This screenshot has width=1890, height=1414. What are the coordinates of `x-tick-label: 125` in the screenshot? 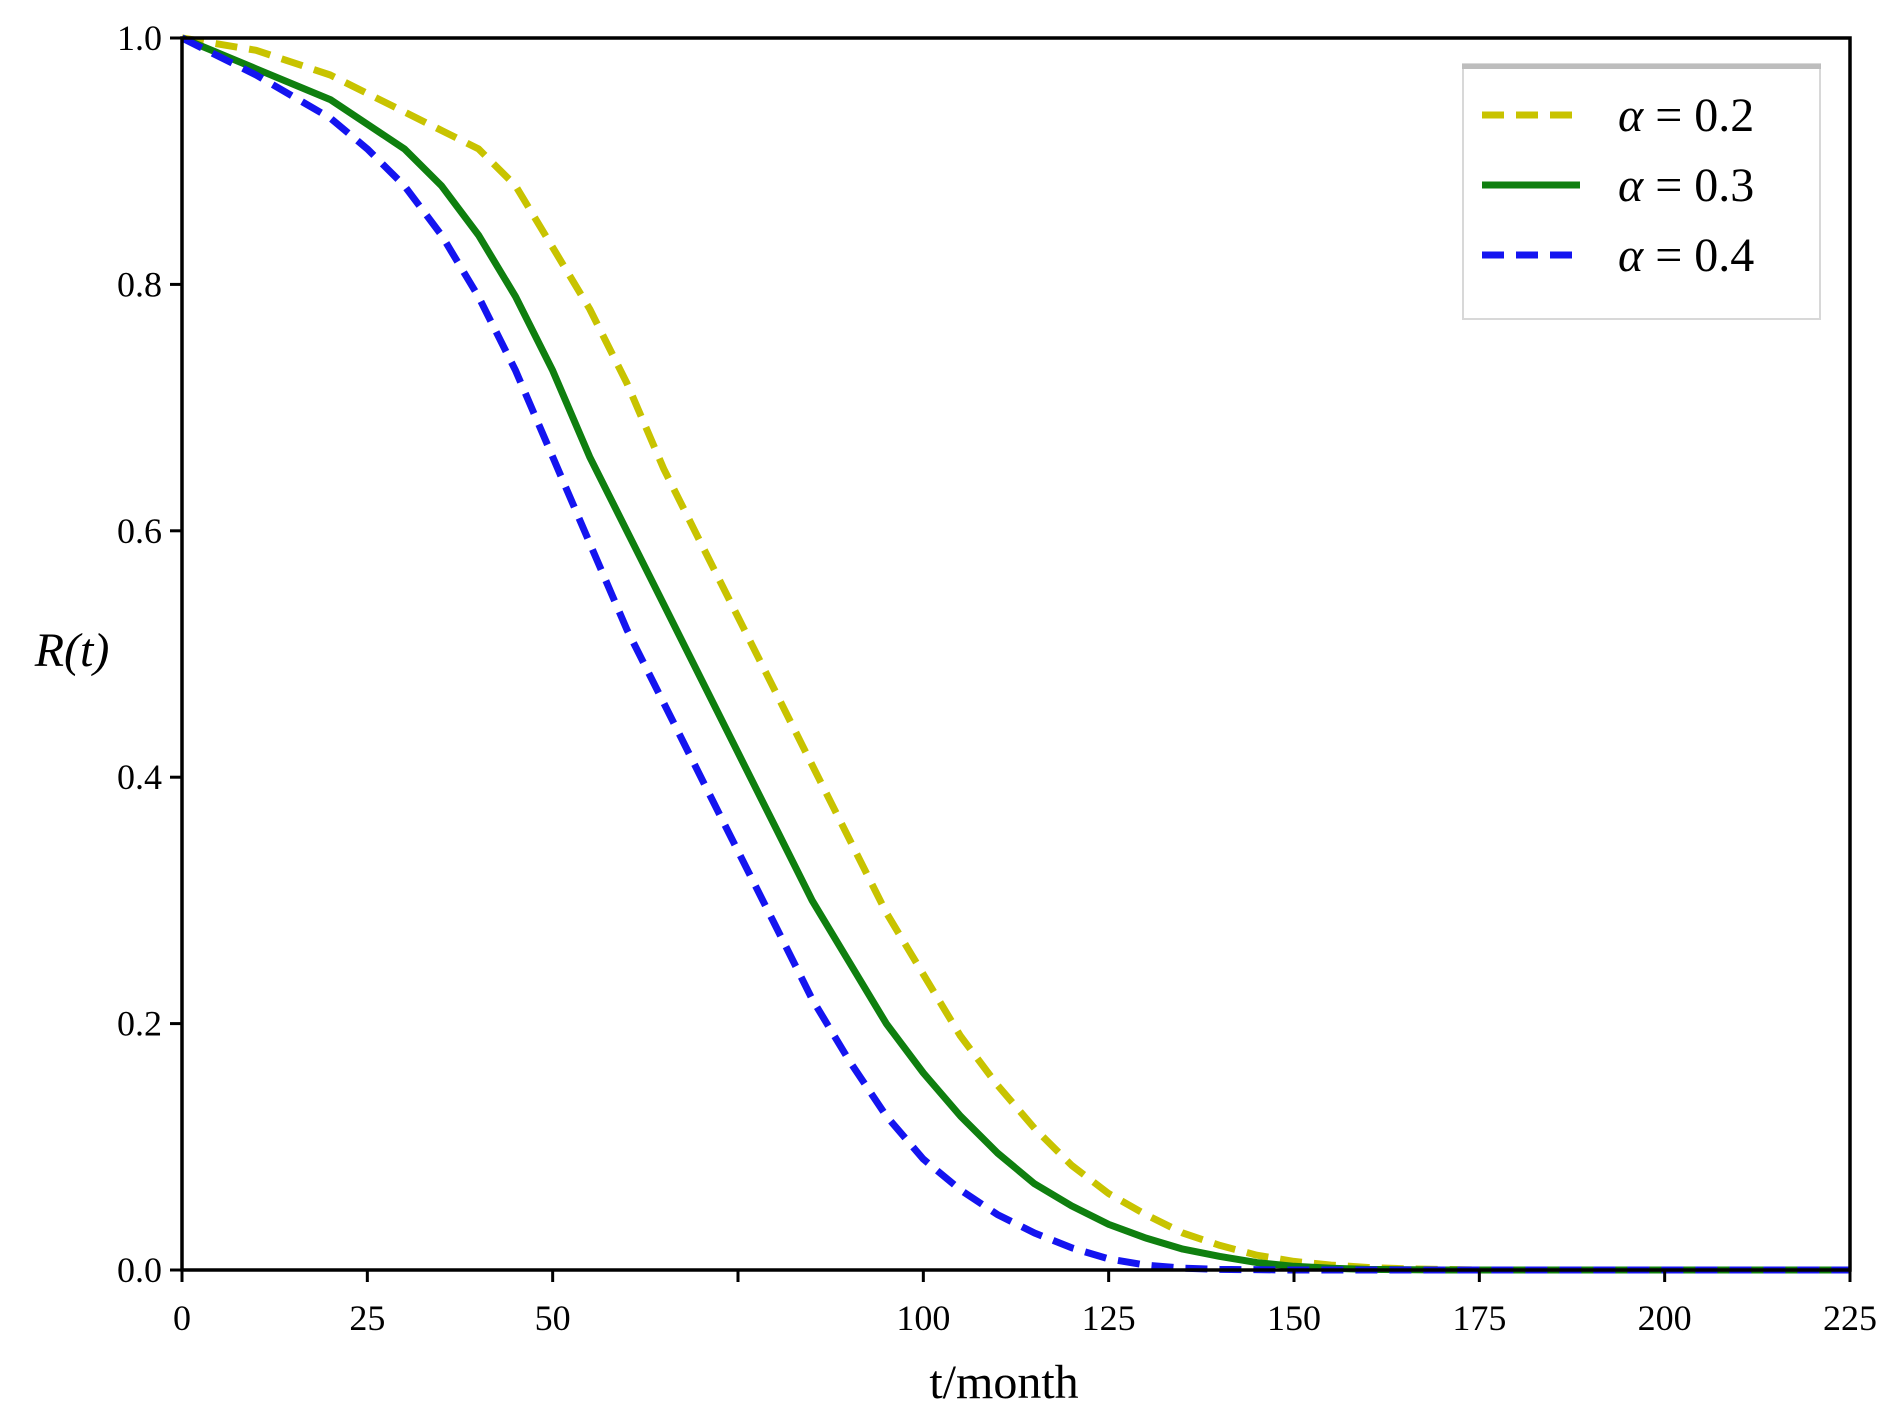 It's located at (1109, 1318).